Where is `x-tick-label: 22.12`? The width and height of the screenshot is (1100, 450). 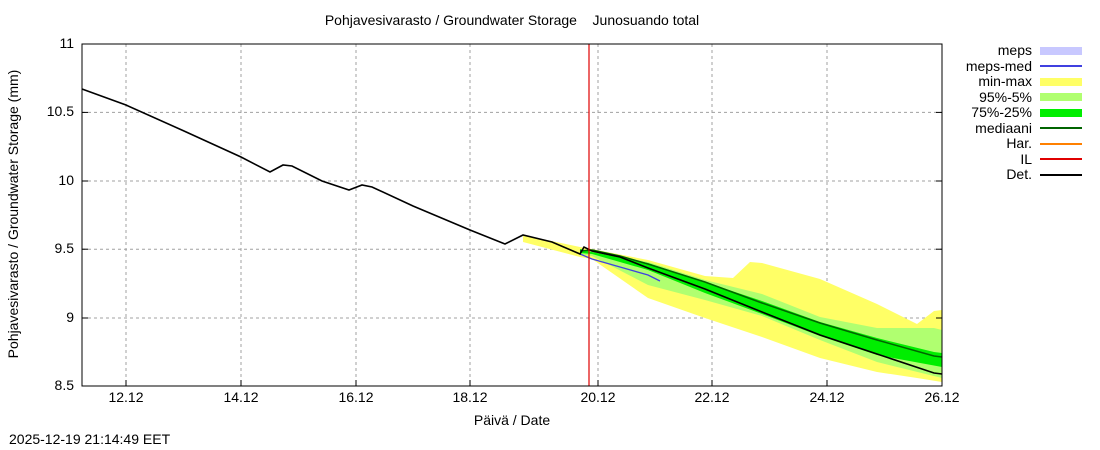
x-tick-label: 22.12 is located at coordinates (712, 397).